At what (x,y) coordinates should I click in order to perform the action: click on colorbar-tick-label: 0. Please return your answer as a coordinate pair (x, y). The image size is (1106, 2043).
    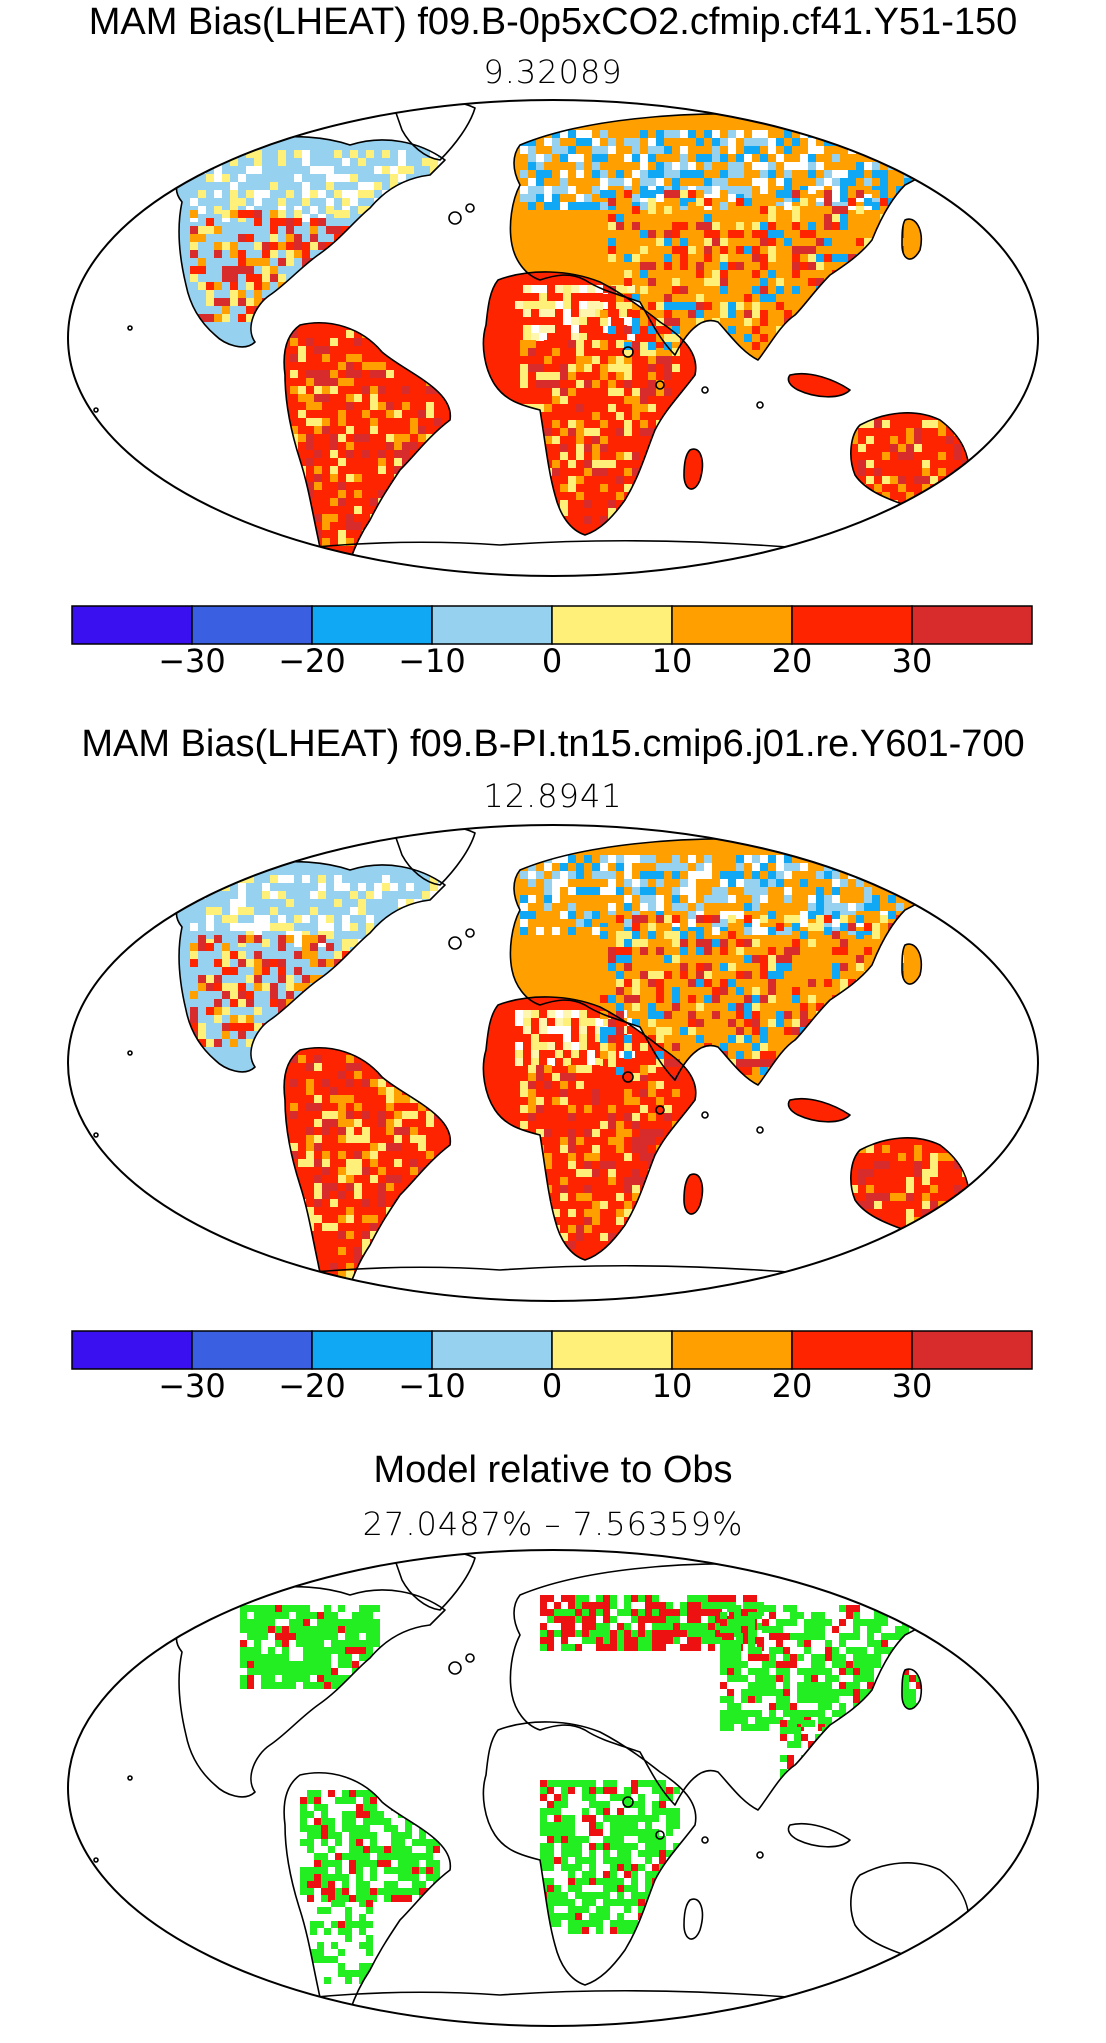
    Looking at the image, I should click on (552, 1386).